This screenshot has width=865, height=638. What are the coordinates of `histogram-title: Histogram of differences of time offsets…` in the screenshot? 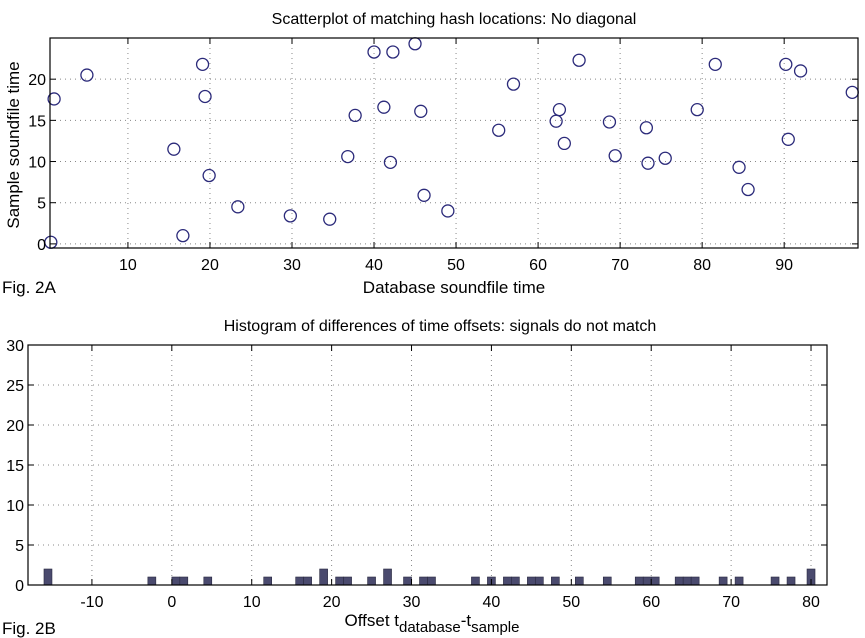 It's located at (440, 326).